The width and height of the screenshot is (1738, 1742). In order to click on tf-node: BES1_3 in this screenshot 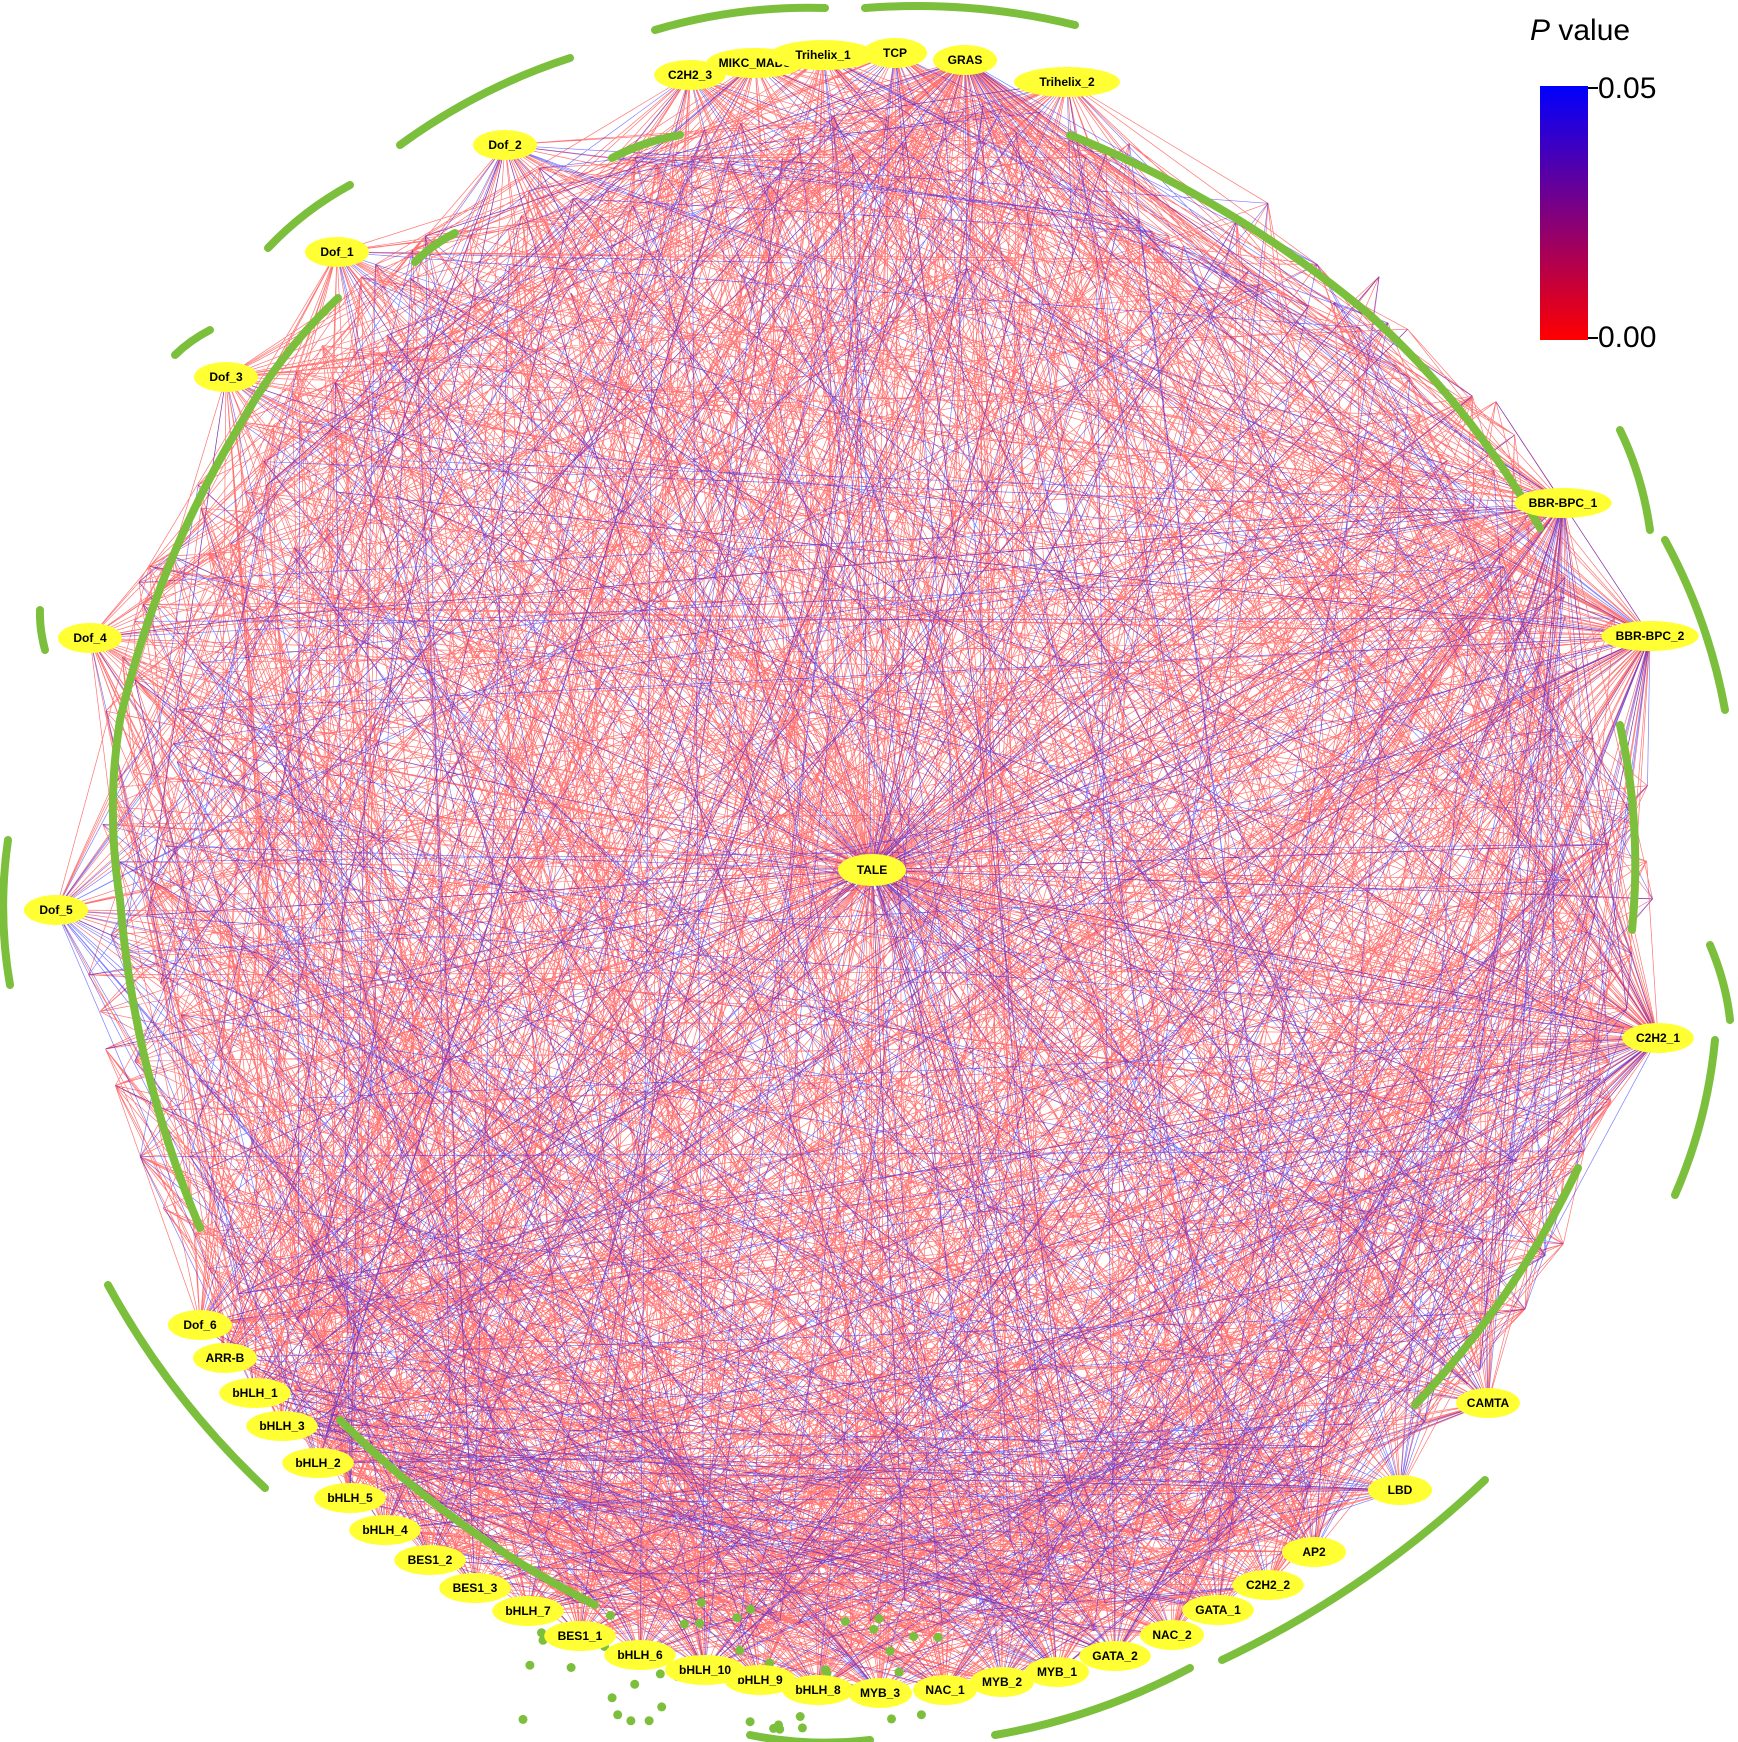, I will do `click(475, 1588)`.